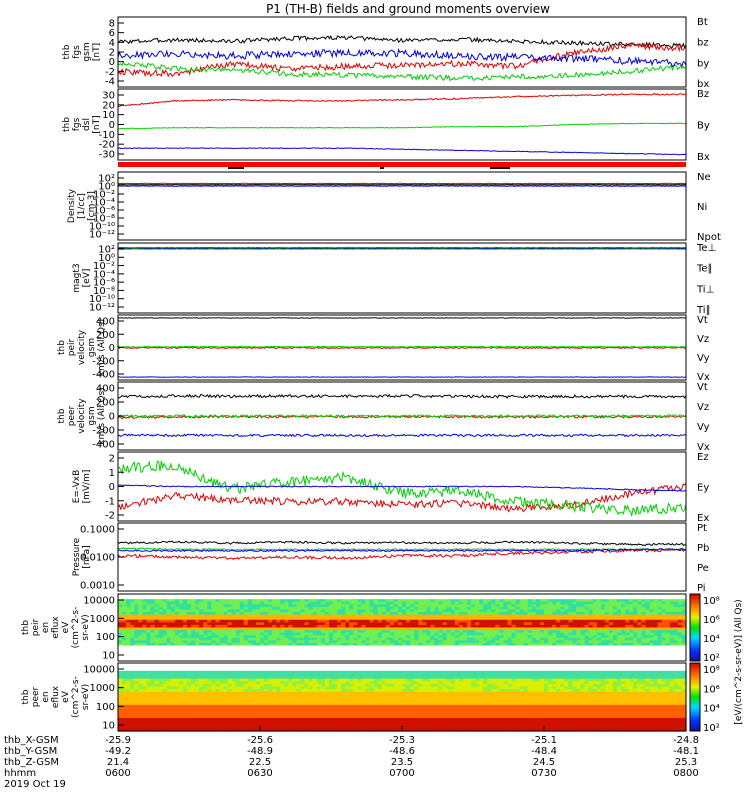  What do you see at coordinates (711, 601) in the screenshot?
I see `colorbar-tick-label: 10⁸` at bounding box center [711, 601].